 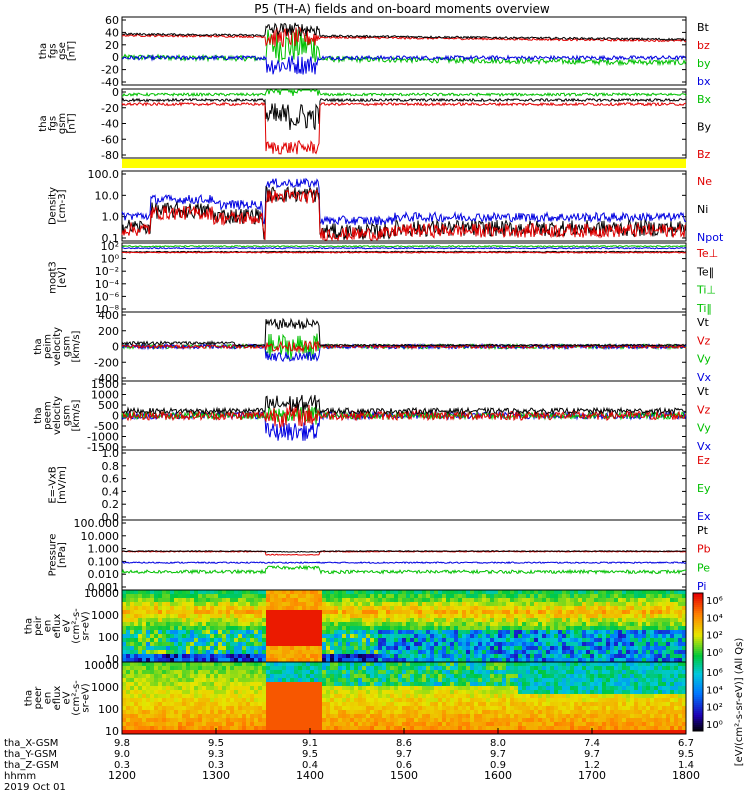 What do you see at coordinates (108, 315) in the screenshot?
I see `ytick-peim-velocity-0: 400` at bounding box center [108, 315].